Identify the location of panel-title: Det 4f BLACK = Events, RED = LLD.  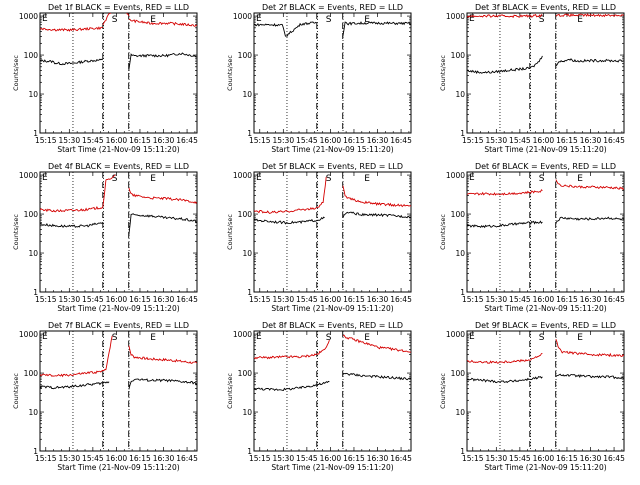
(118, 166).